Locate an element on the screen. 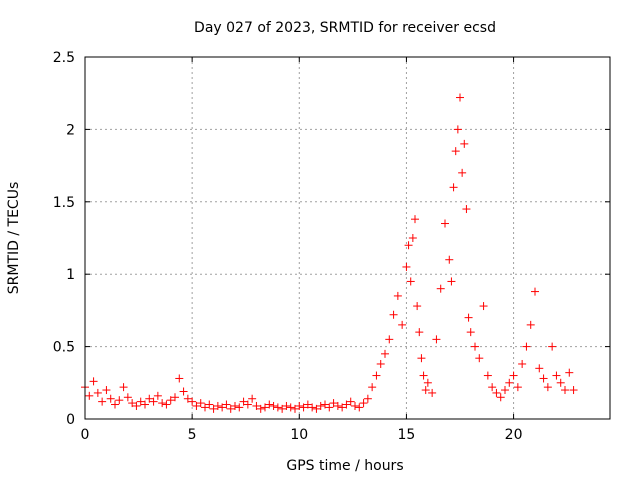  y-axis-label: SRMTID / TECUs is located at coordinates (14, 238).